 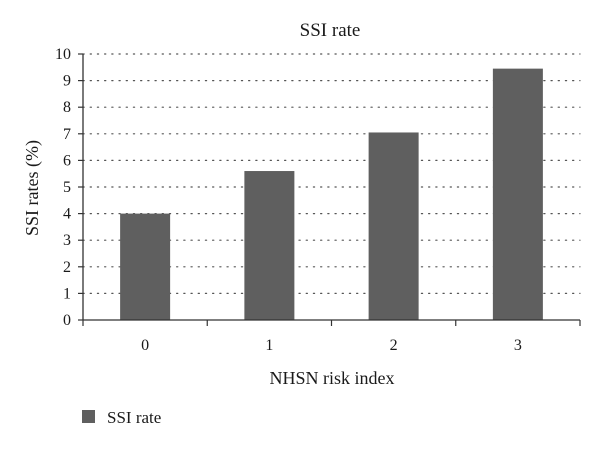 I want to click on x-axis-label: NHSN risk index, so click(x=332, y=378).